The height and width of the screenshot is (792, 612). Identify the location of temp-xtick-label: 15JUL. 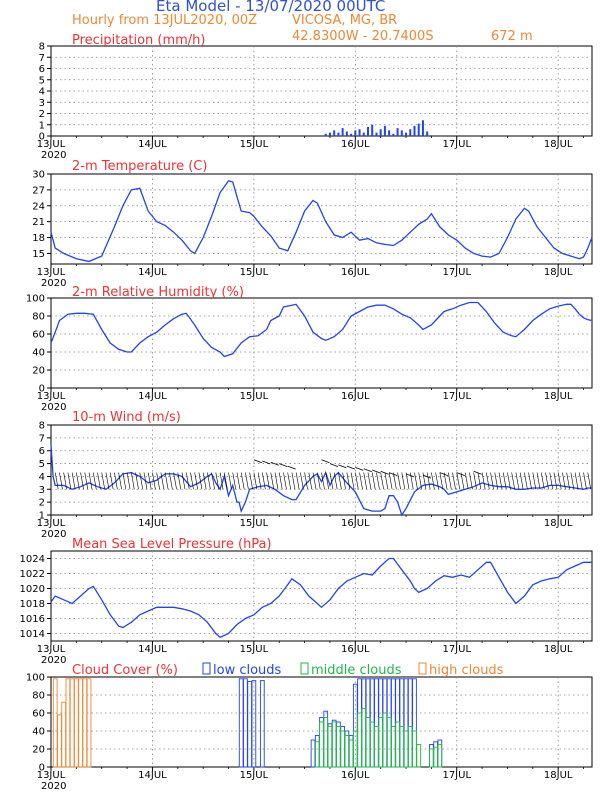
(254, 272).